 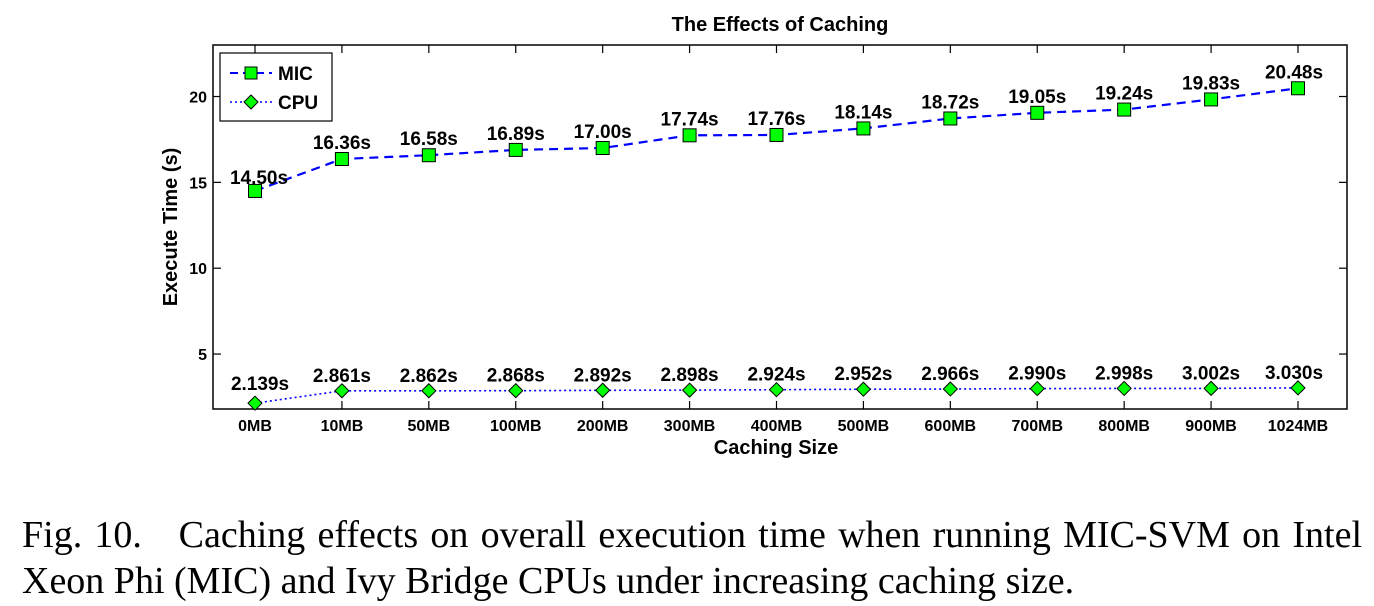 What do you see at coordinates (864, 426) in the screenshot?
I see `x-tick-label: 500MB` at bounding box center [864, 426].